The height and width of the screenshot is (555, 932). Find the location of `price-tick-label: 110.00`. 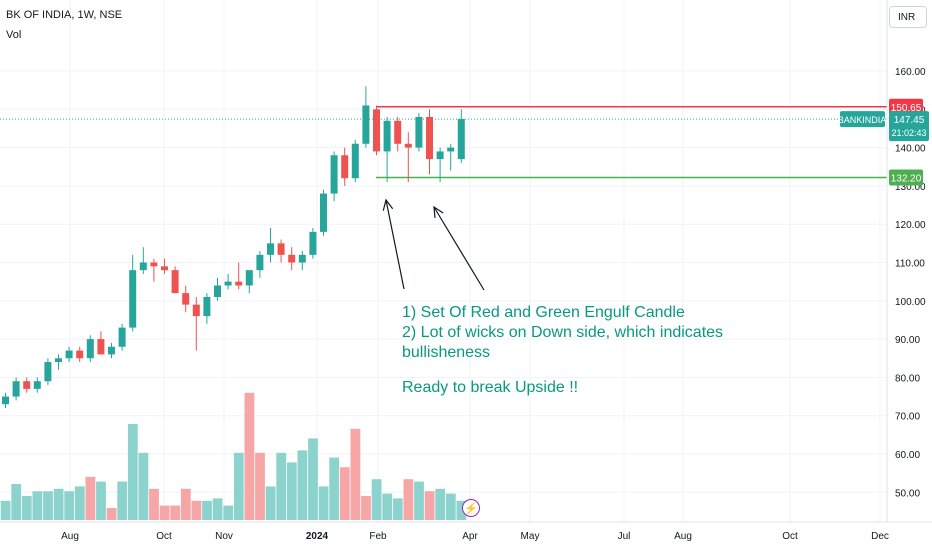

price-tick-label: 110.00 is located at coordinates (910, 264).